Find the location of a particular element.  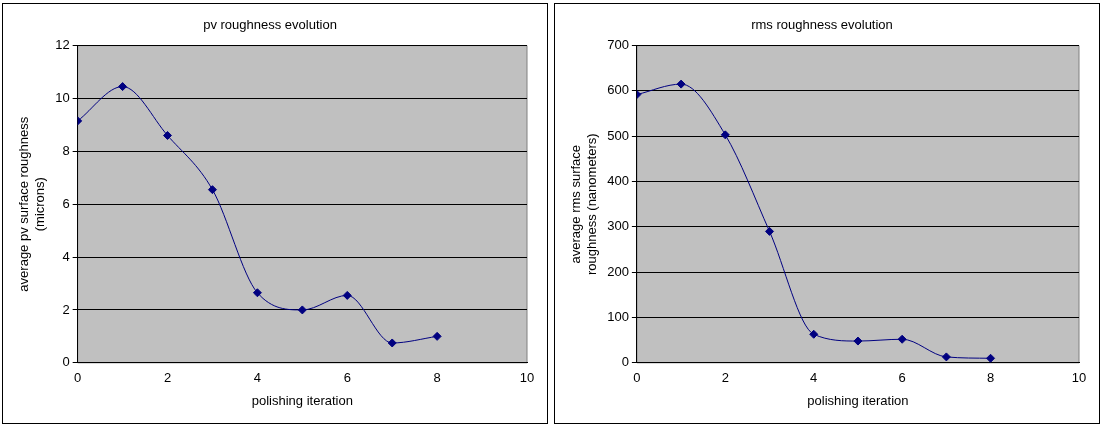

y-tick-label: 700 is located at coordinates (618, 45).